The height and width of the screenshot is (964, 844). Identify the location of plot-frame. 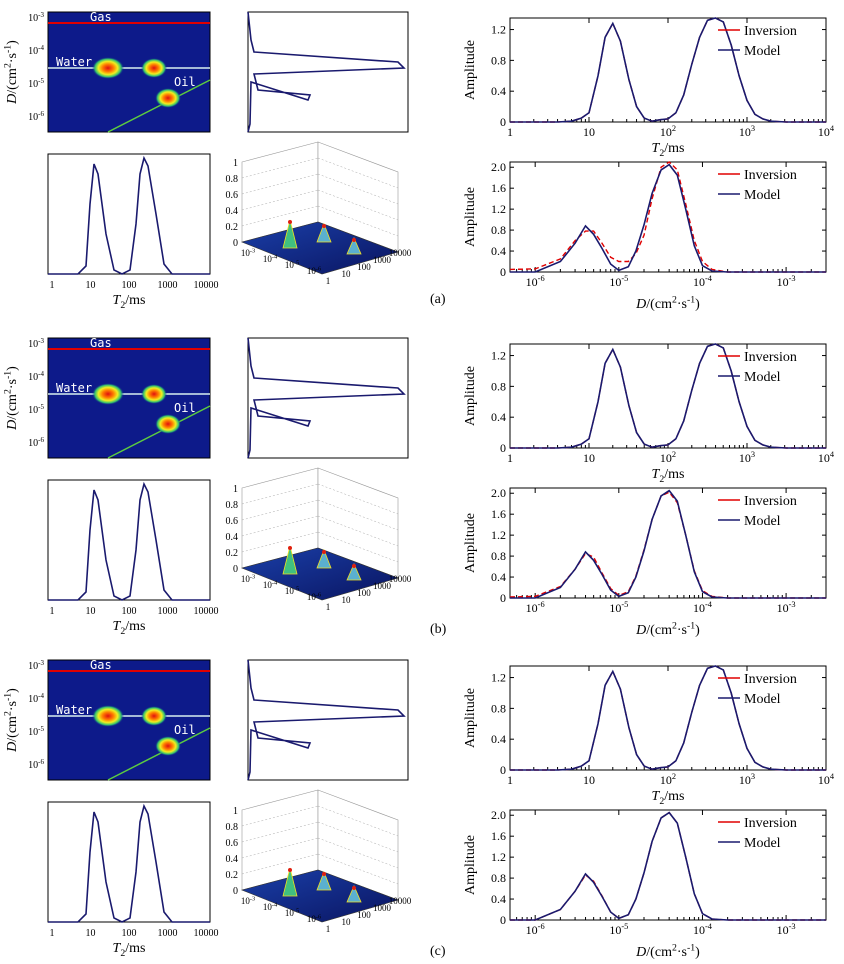
(668, 217).